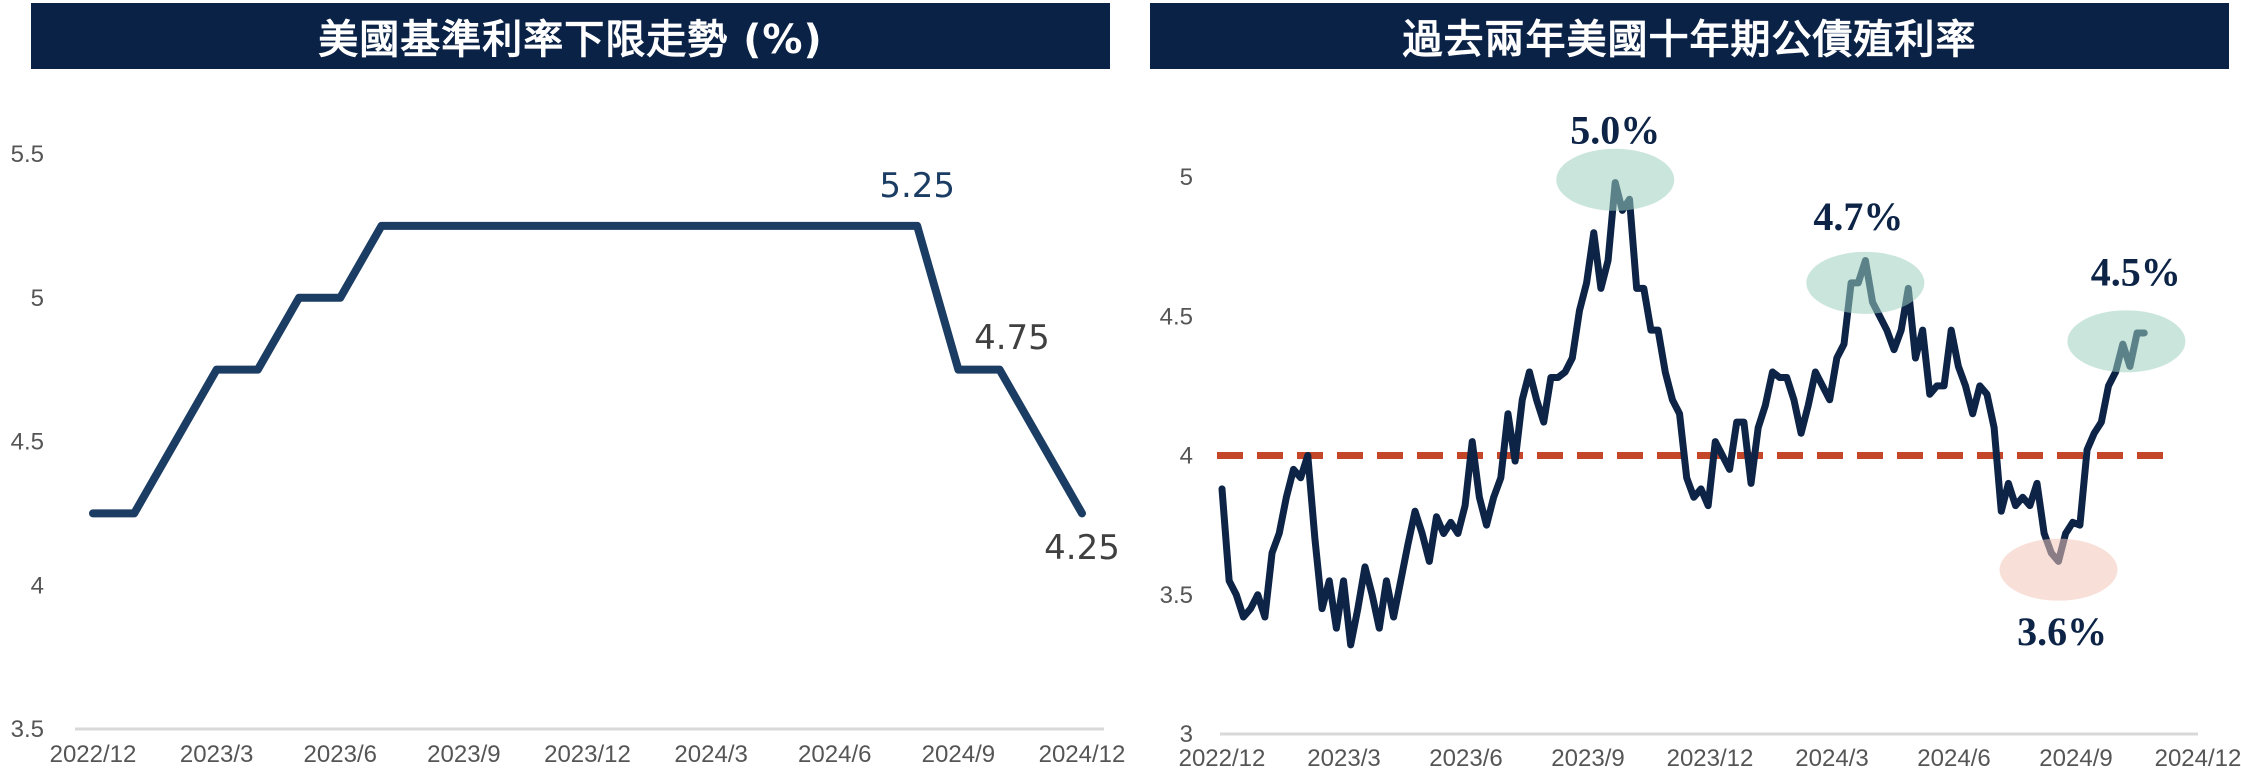  I want to click on y-tick-label: 5.5, so click(27, 154).